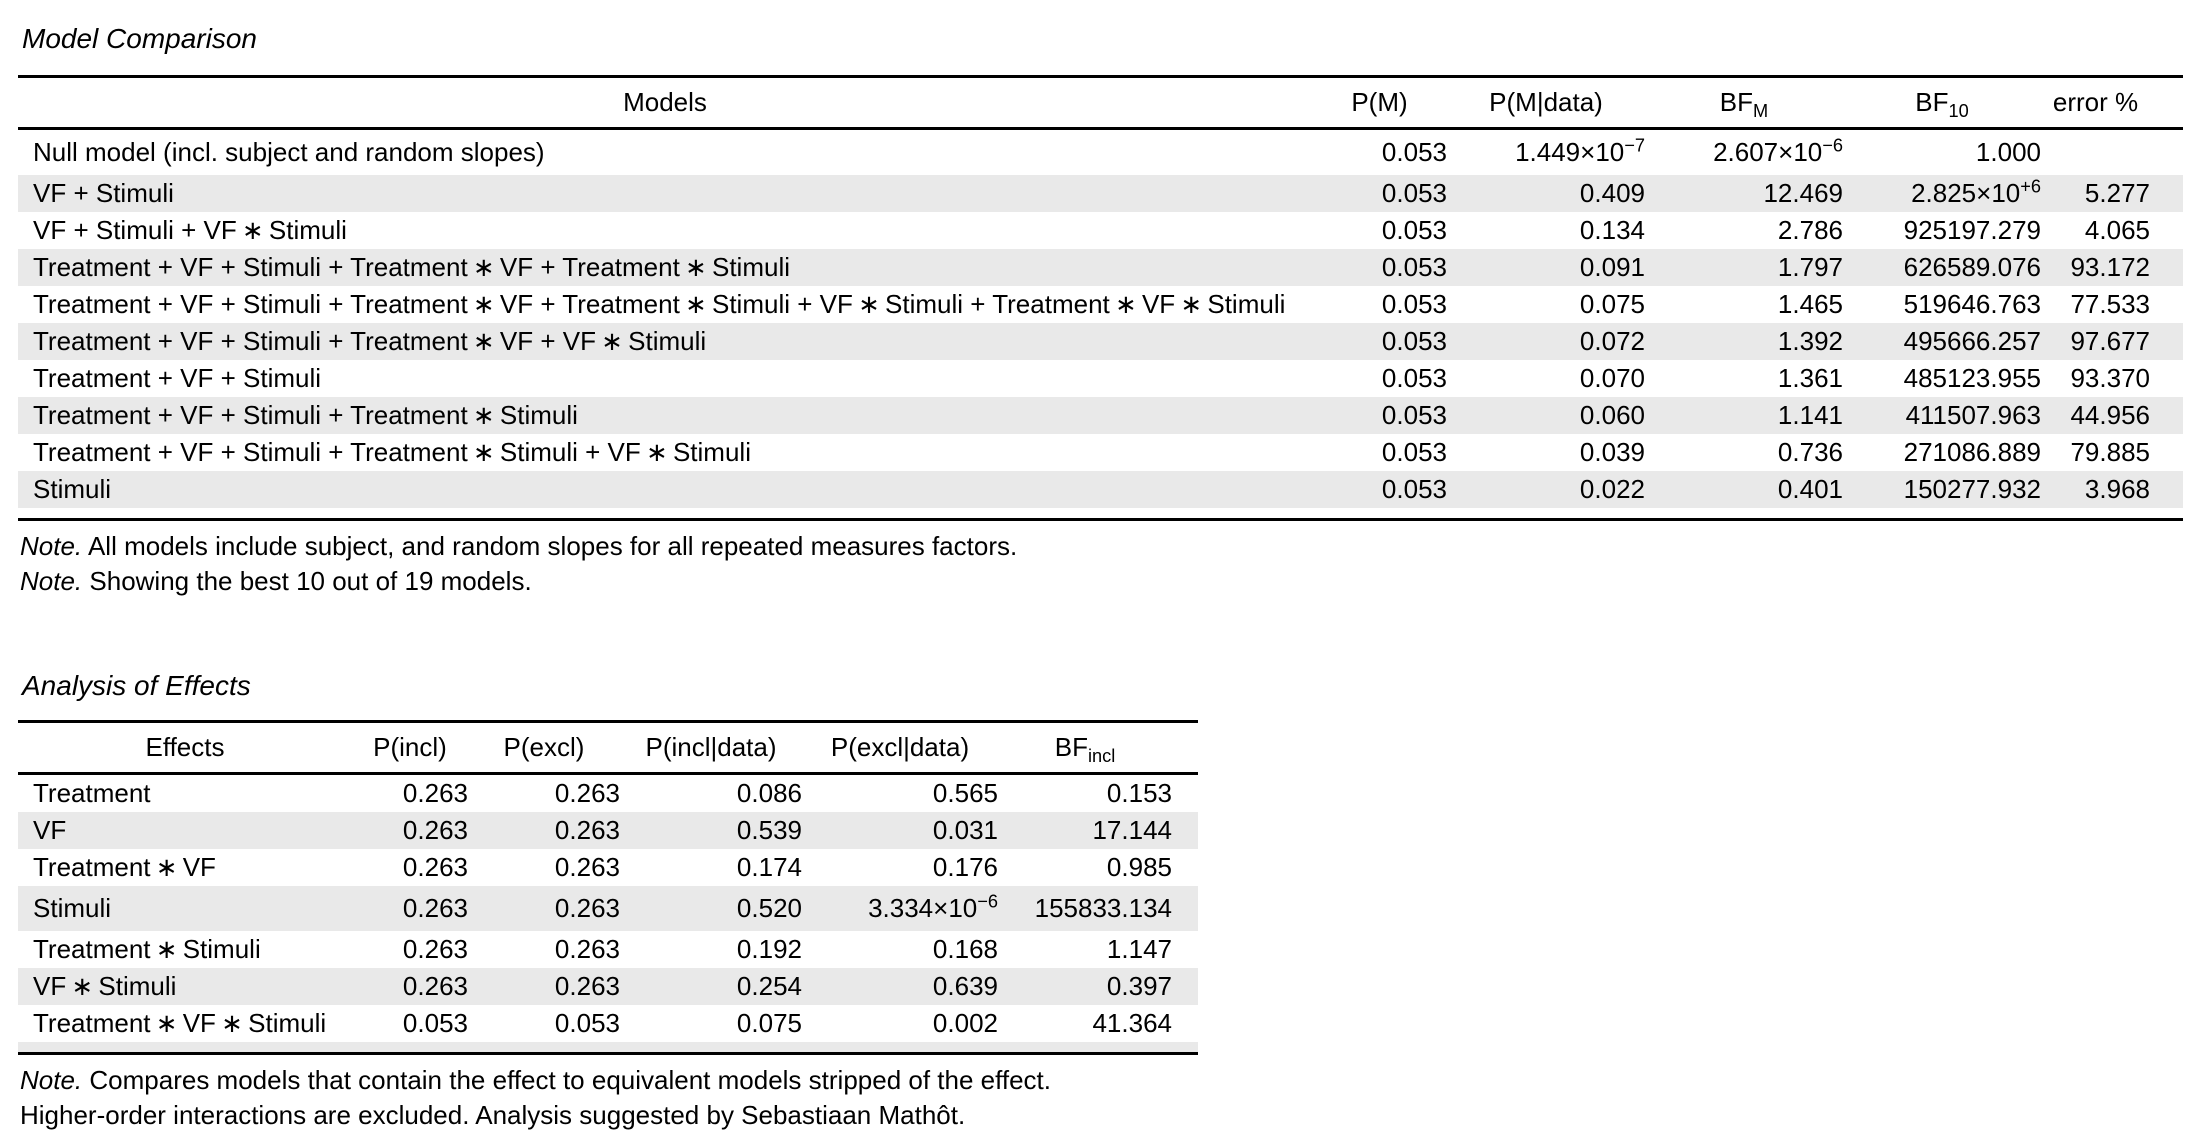 Image resolution: width=2202 pixels, height=1133 pixels. What do you see at coordinates (1744, 415) in the screenshot?
I see `value-cell: 1.141` at bounding box center [1744, 415].